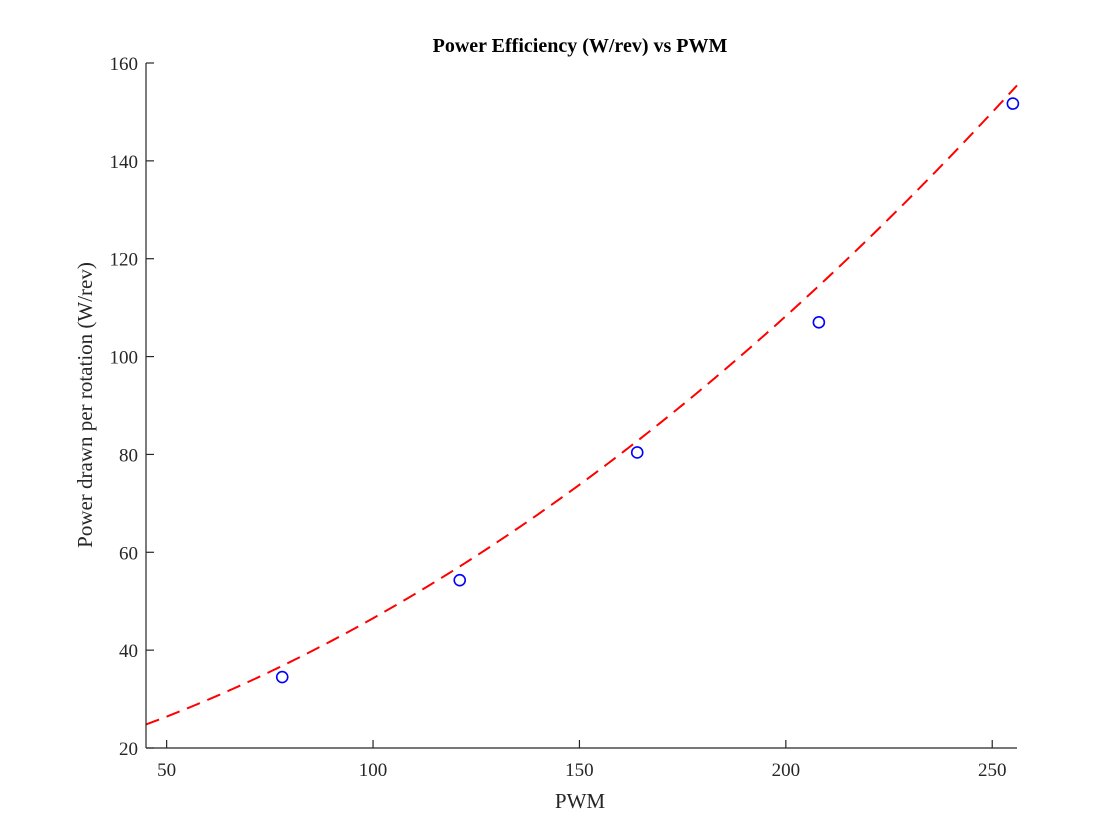 This screenshot has height=840, width=1120. Describe the element at coordinates (128, 455) in the screenshot. I see `y-tick-label: 80` at that location.